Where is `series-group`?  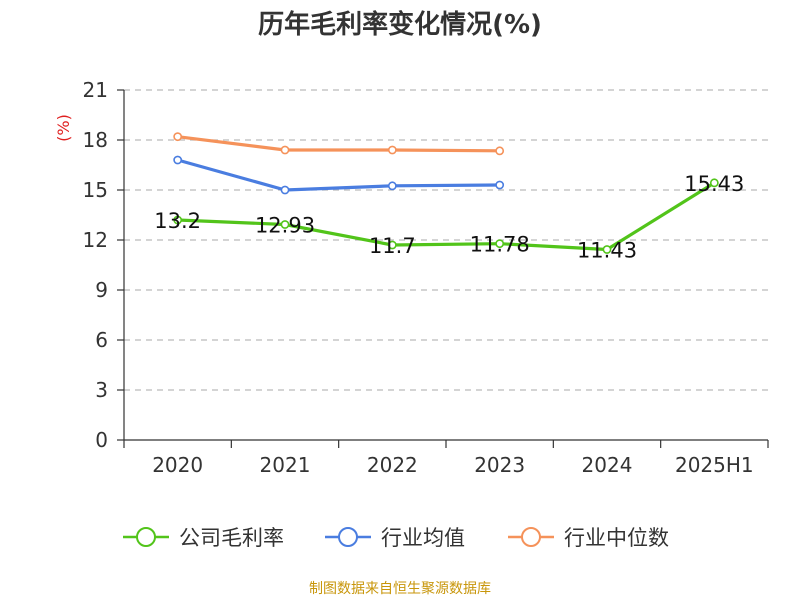 series-group is located at coordinates (446, 193).